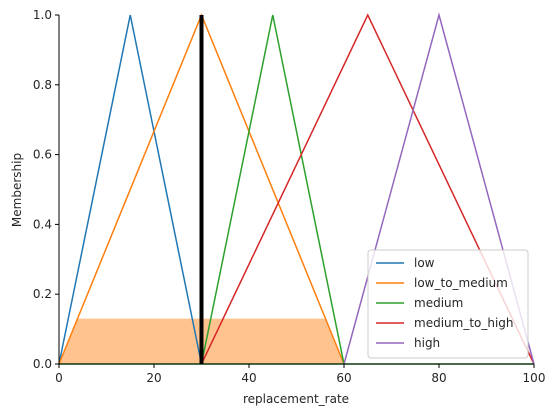  Describe the element at coordinates (42, 294) in the screenshot. I see `y-tick-label: 0.2` at that location.